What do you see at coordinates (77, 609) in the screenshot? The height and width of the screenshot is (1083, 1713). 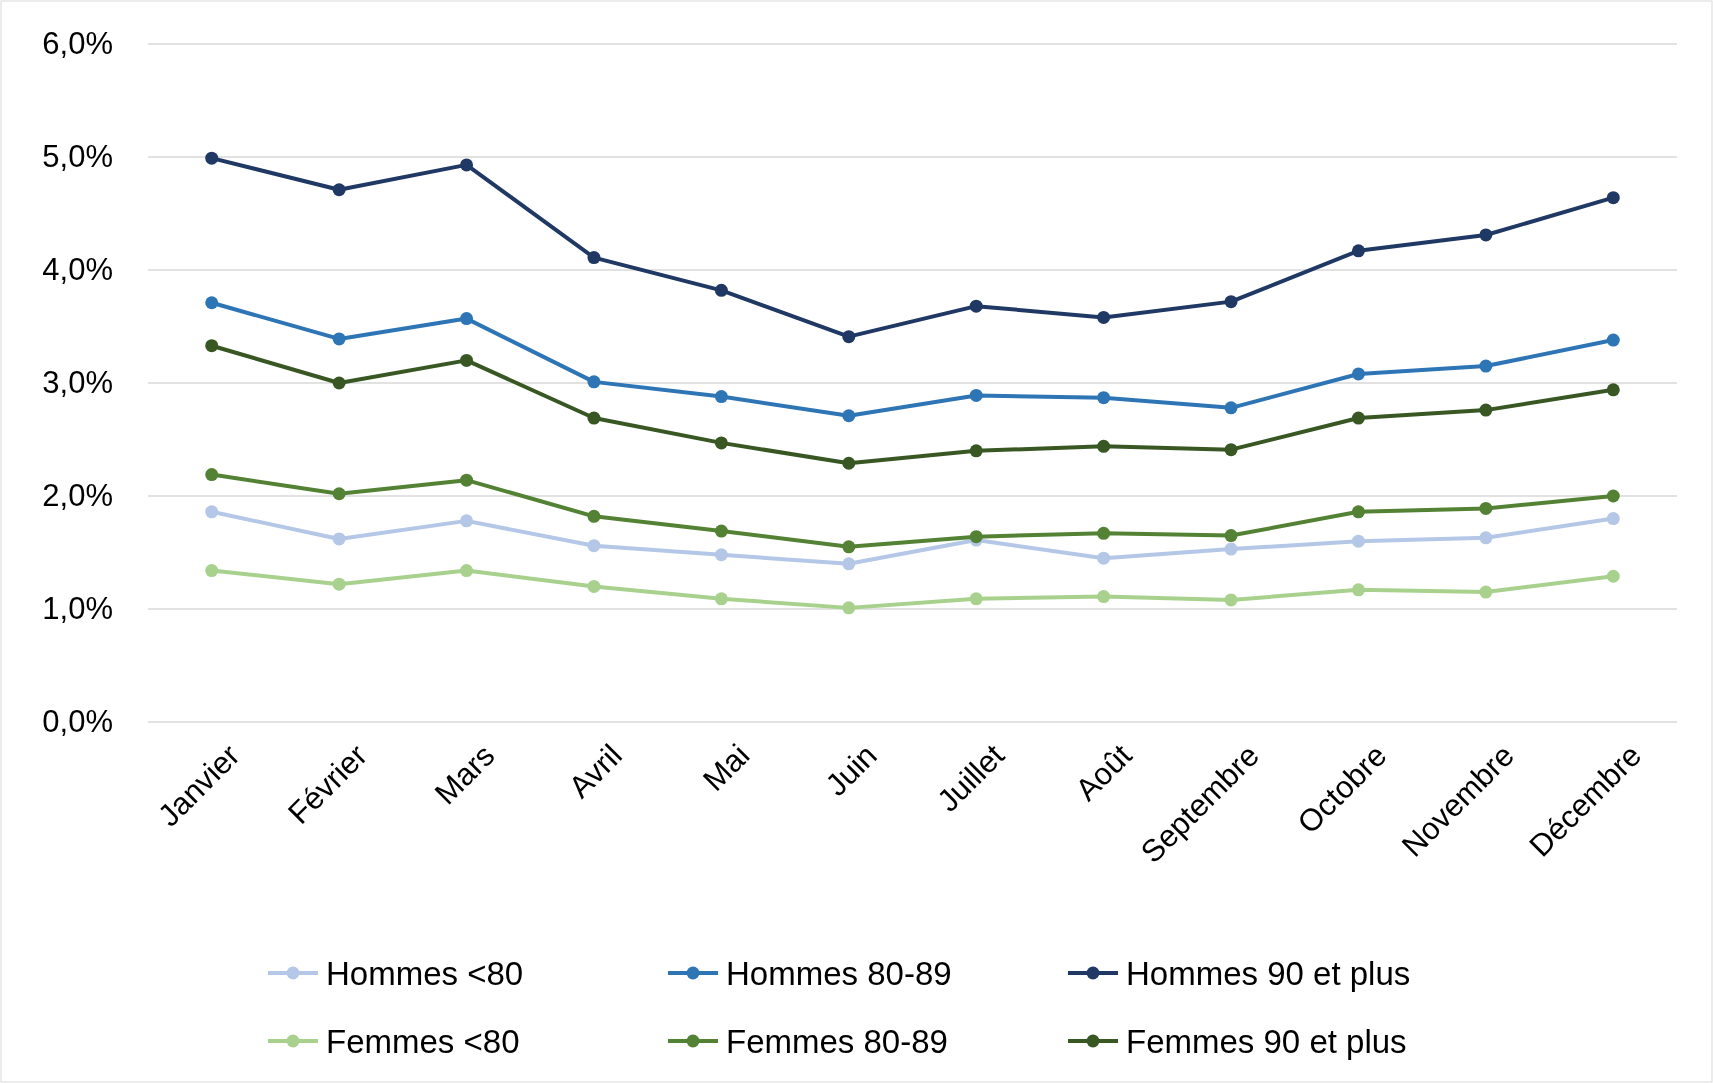 I see `y-tick-label: 1,0%` at bounding box center [77, 609].